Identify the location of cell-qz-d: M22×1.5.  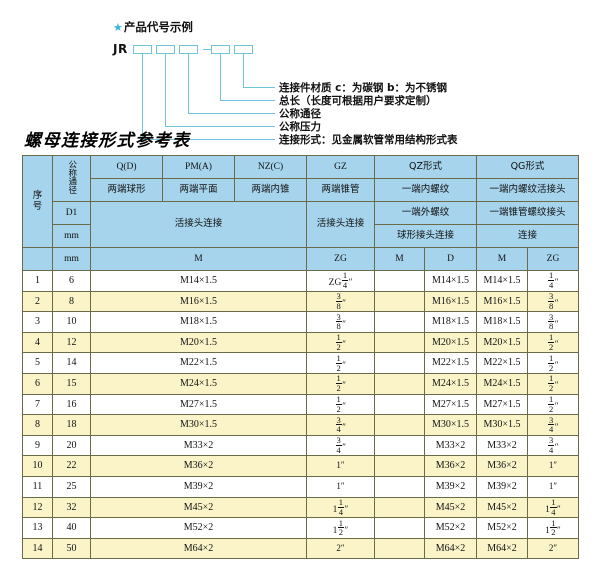
(450, 363).